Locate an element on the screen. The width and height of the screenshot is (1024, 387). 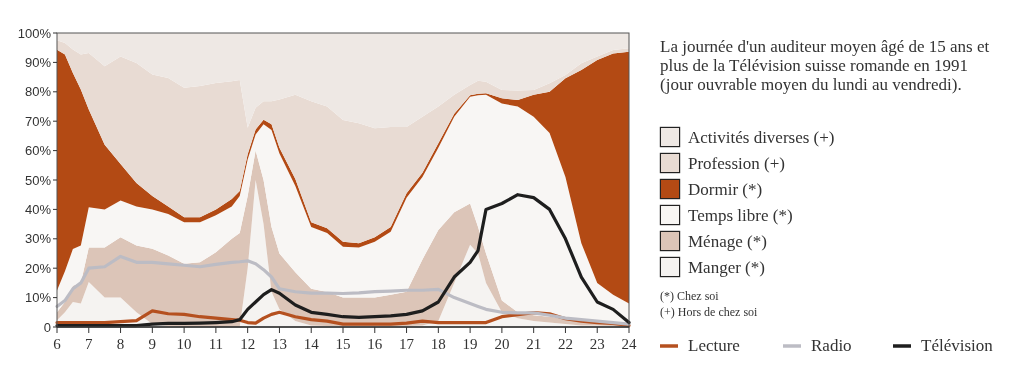
y-tick-label: 10% is located at coordinates (38, 298).